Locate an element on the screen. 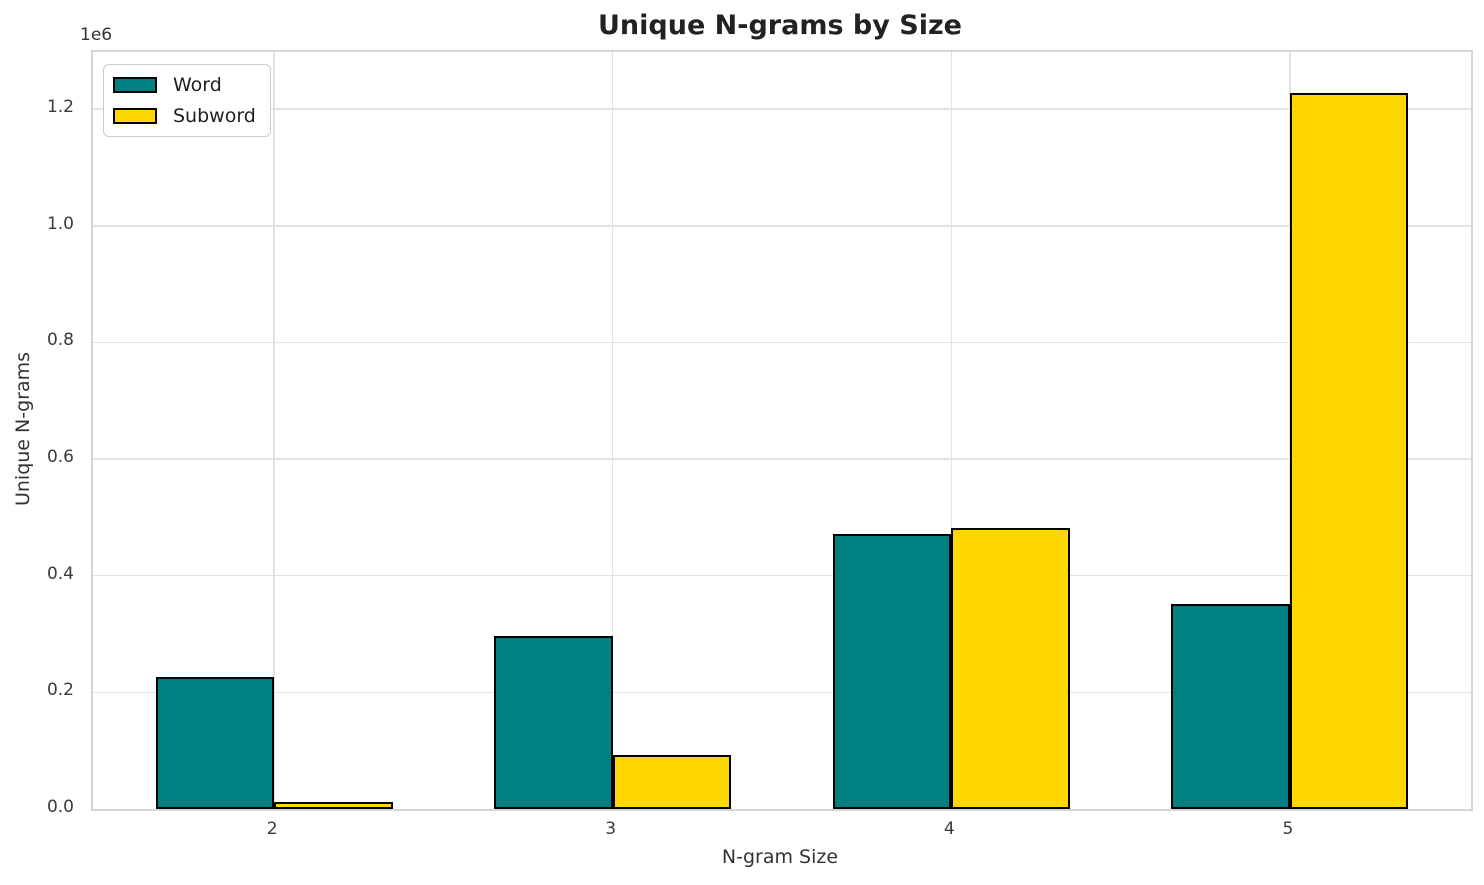  chart-title: Unique N-grams by Size is located at coordinates (780, 25).